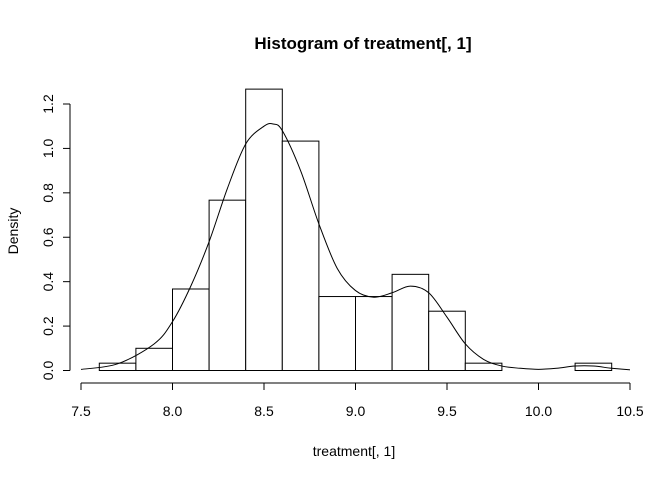 The width and height of the screenshot is (672, 480). What do you see at coordinates (48, 326) in the screenshot?
I see `y-tick-label: 0.2` at bounding box center [48, 326].